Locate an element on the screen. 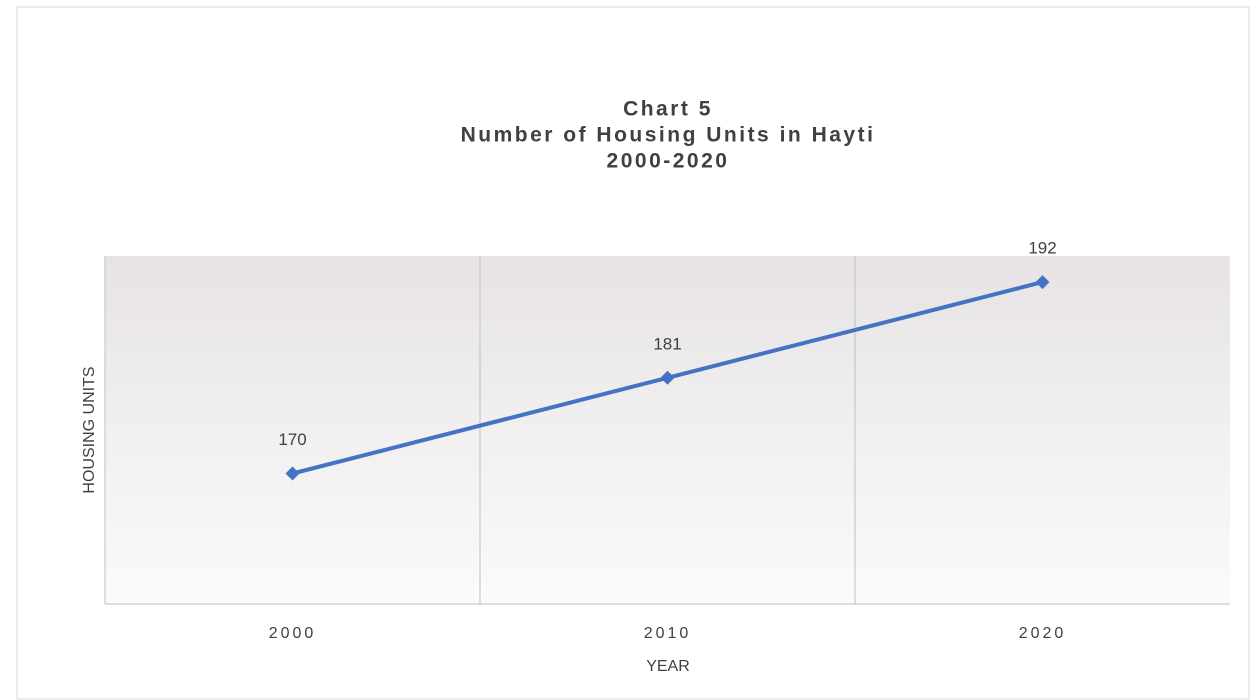 The height and width of the screenshot is (700, 1250). data-label: 170 is located at coordinates (292, 439).